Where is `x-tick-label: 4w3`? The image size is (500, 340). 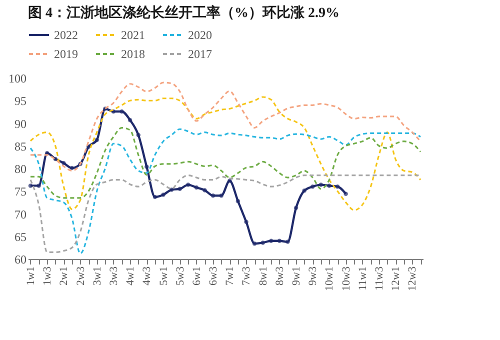 x-tick-label: 4w3 is located at coordinates (147, 276).